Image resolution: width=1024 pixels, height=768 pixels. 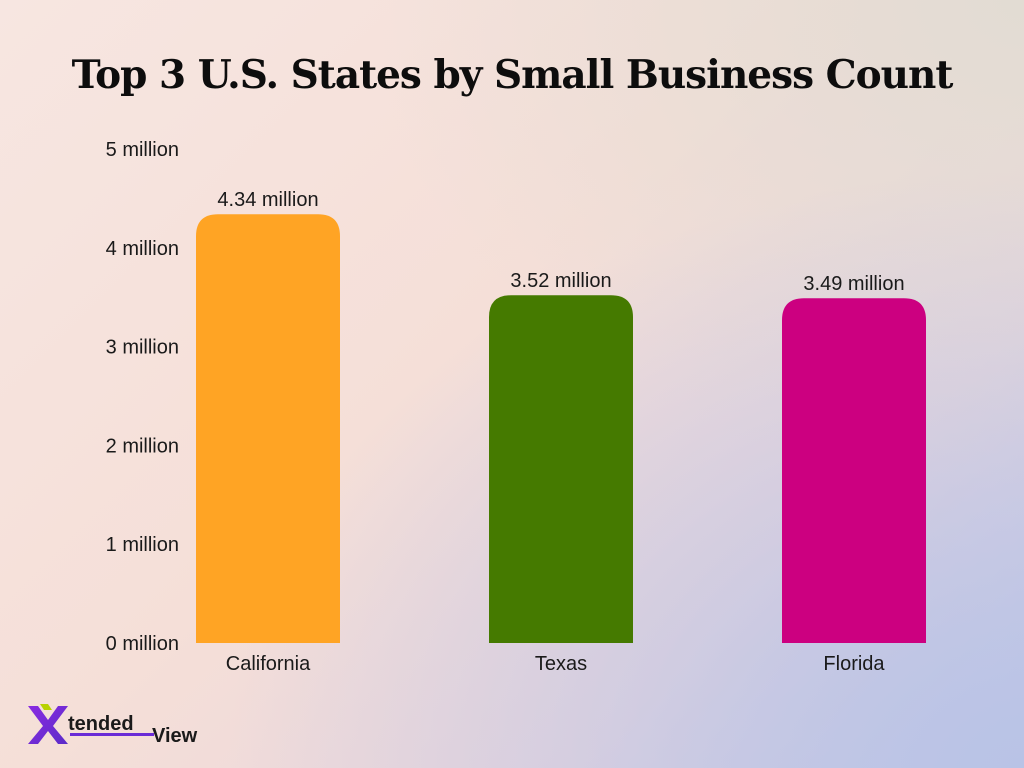 I want to click on logo-text-main: tended, so click(x=101, y=724).